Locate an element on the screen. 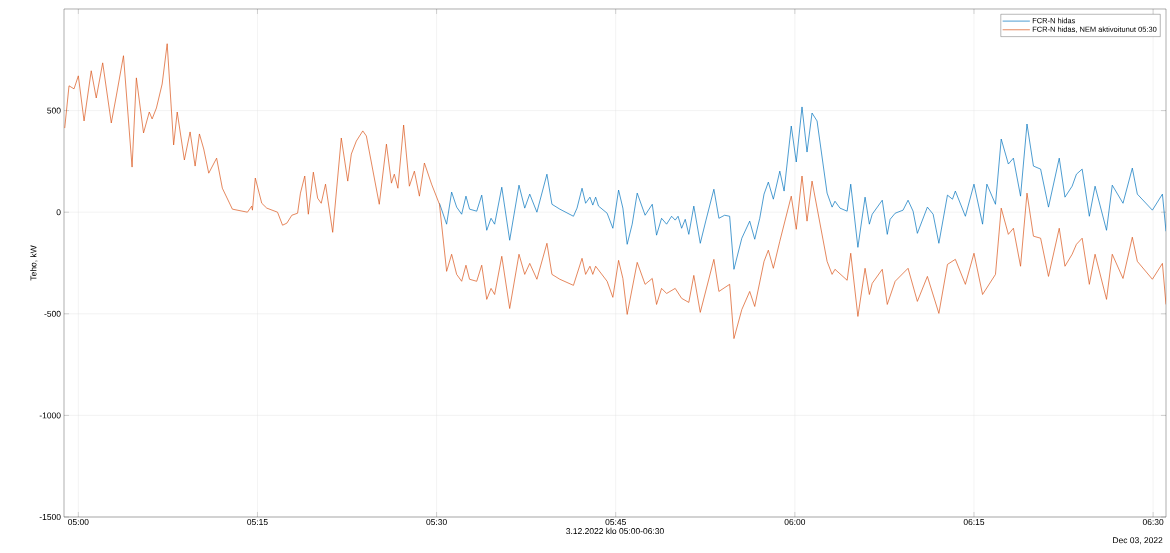 The width and height of the screenshot is (1170, 553). x-tick-label: 05:45 is located at coordinates (615, 522).